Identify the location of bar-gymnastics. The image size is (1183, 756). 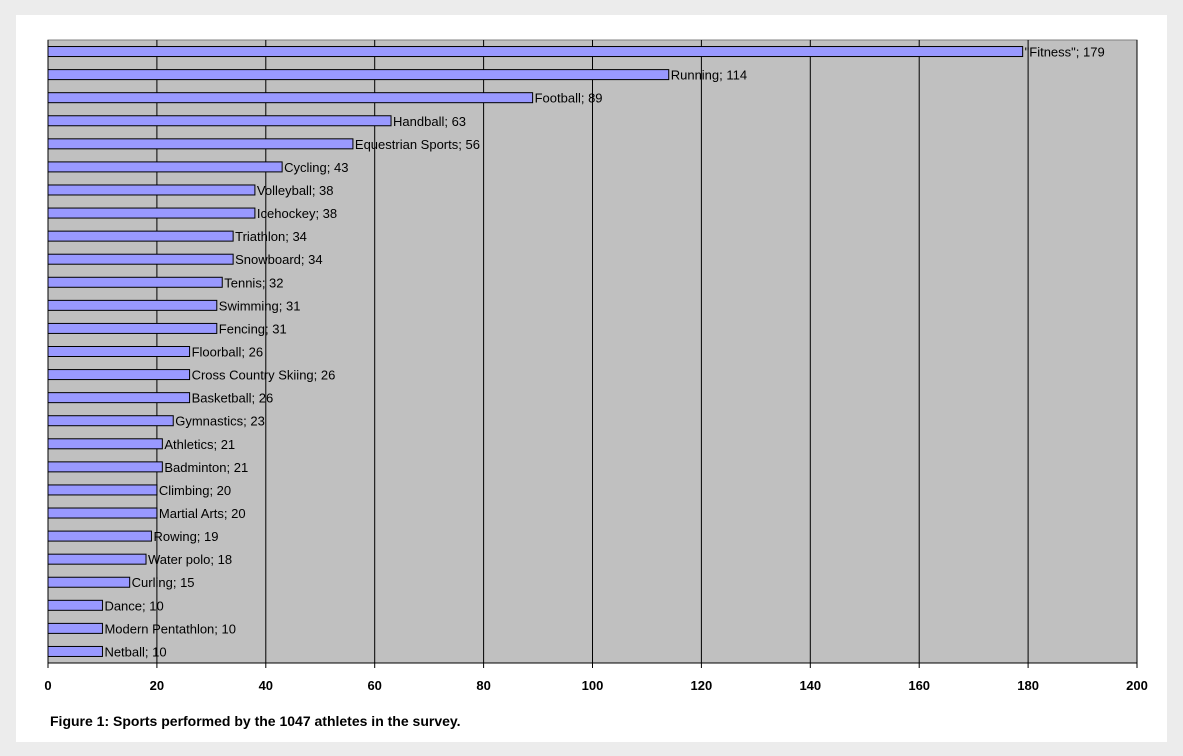
(110, 421).